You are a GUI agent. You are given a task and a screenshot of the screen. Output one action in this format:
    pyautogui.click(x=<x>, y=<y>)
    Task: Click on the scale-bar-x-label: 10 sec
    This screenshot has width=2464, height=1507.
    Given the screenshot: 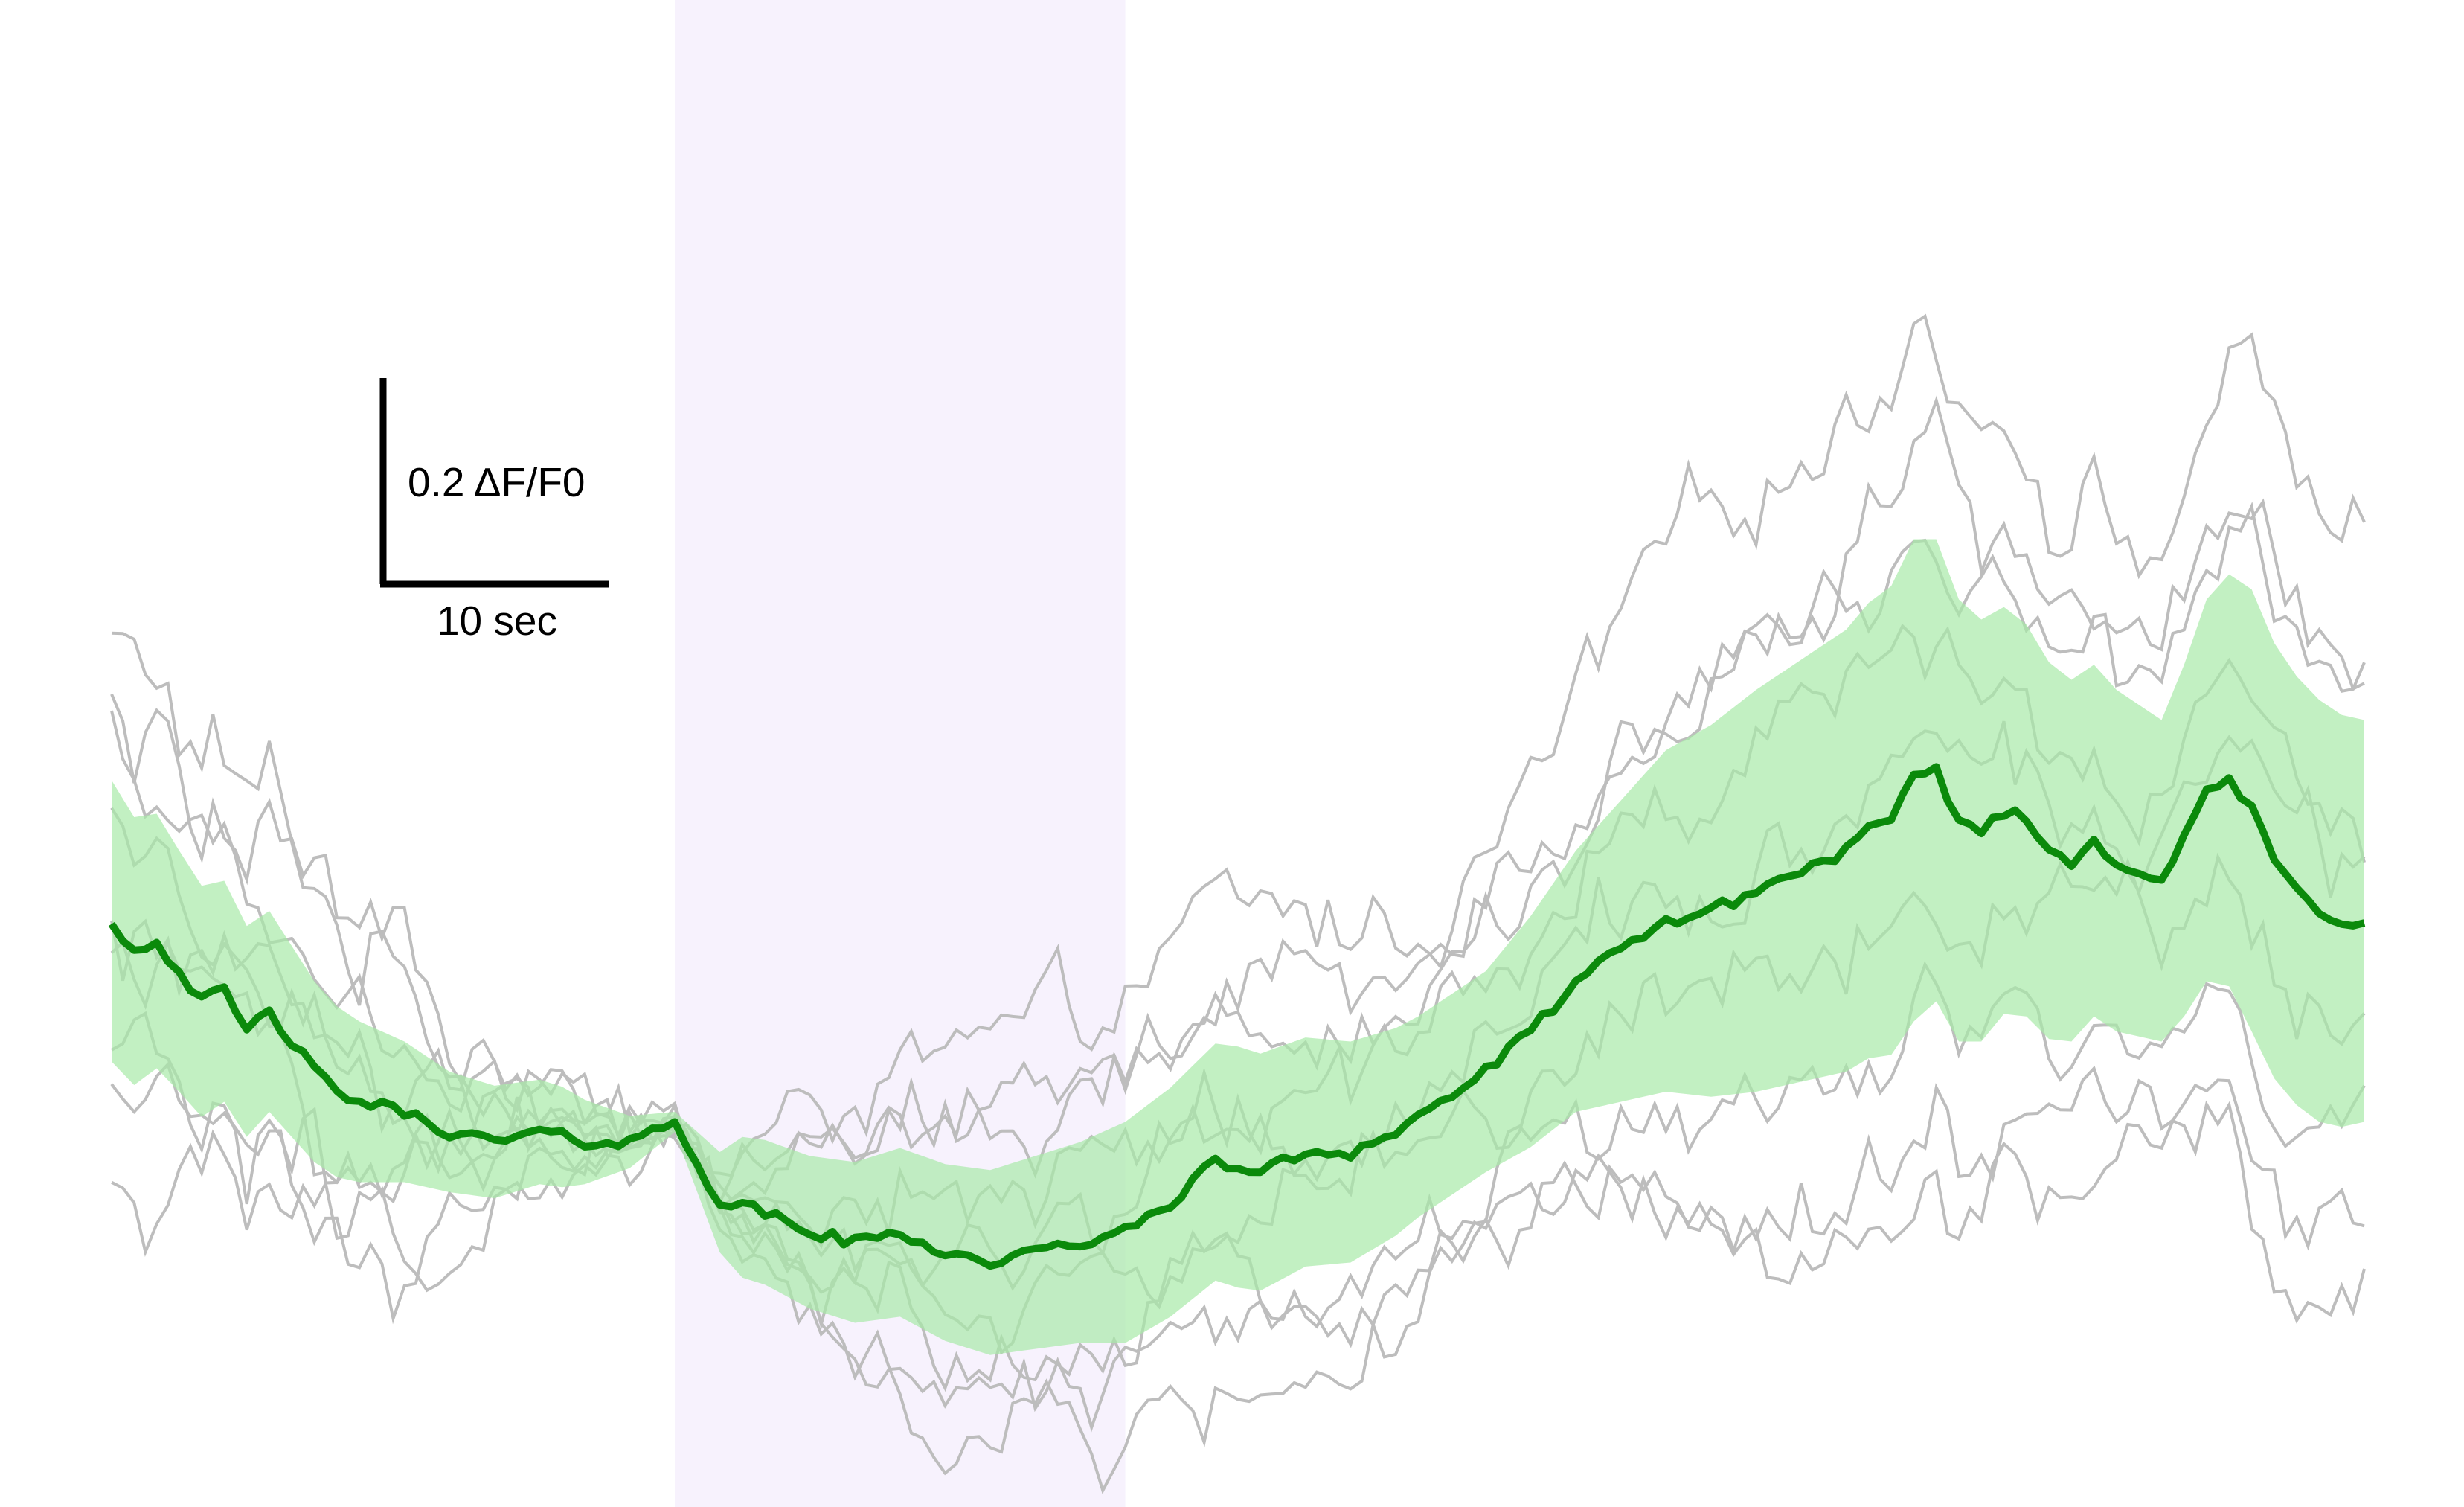 What is the action you would take?
    pyautogui.click(x=497, y=621)
    